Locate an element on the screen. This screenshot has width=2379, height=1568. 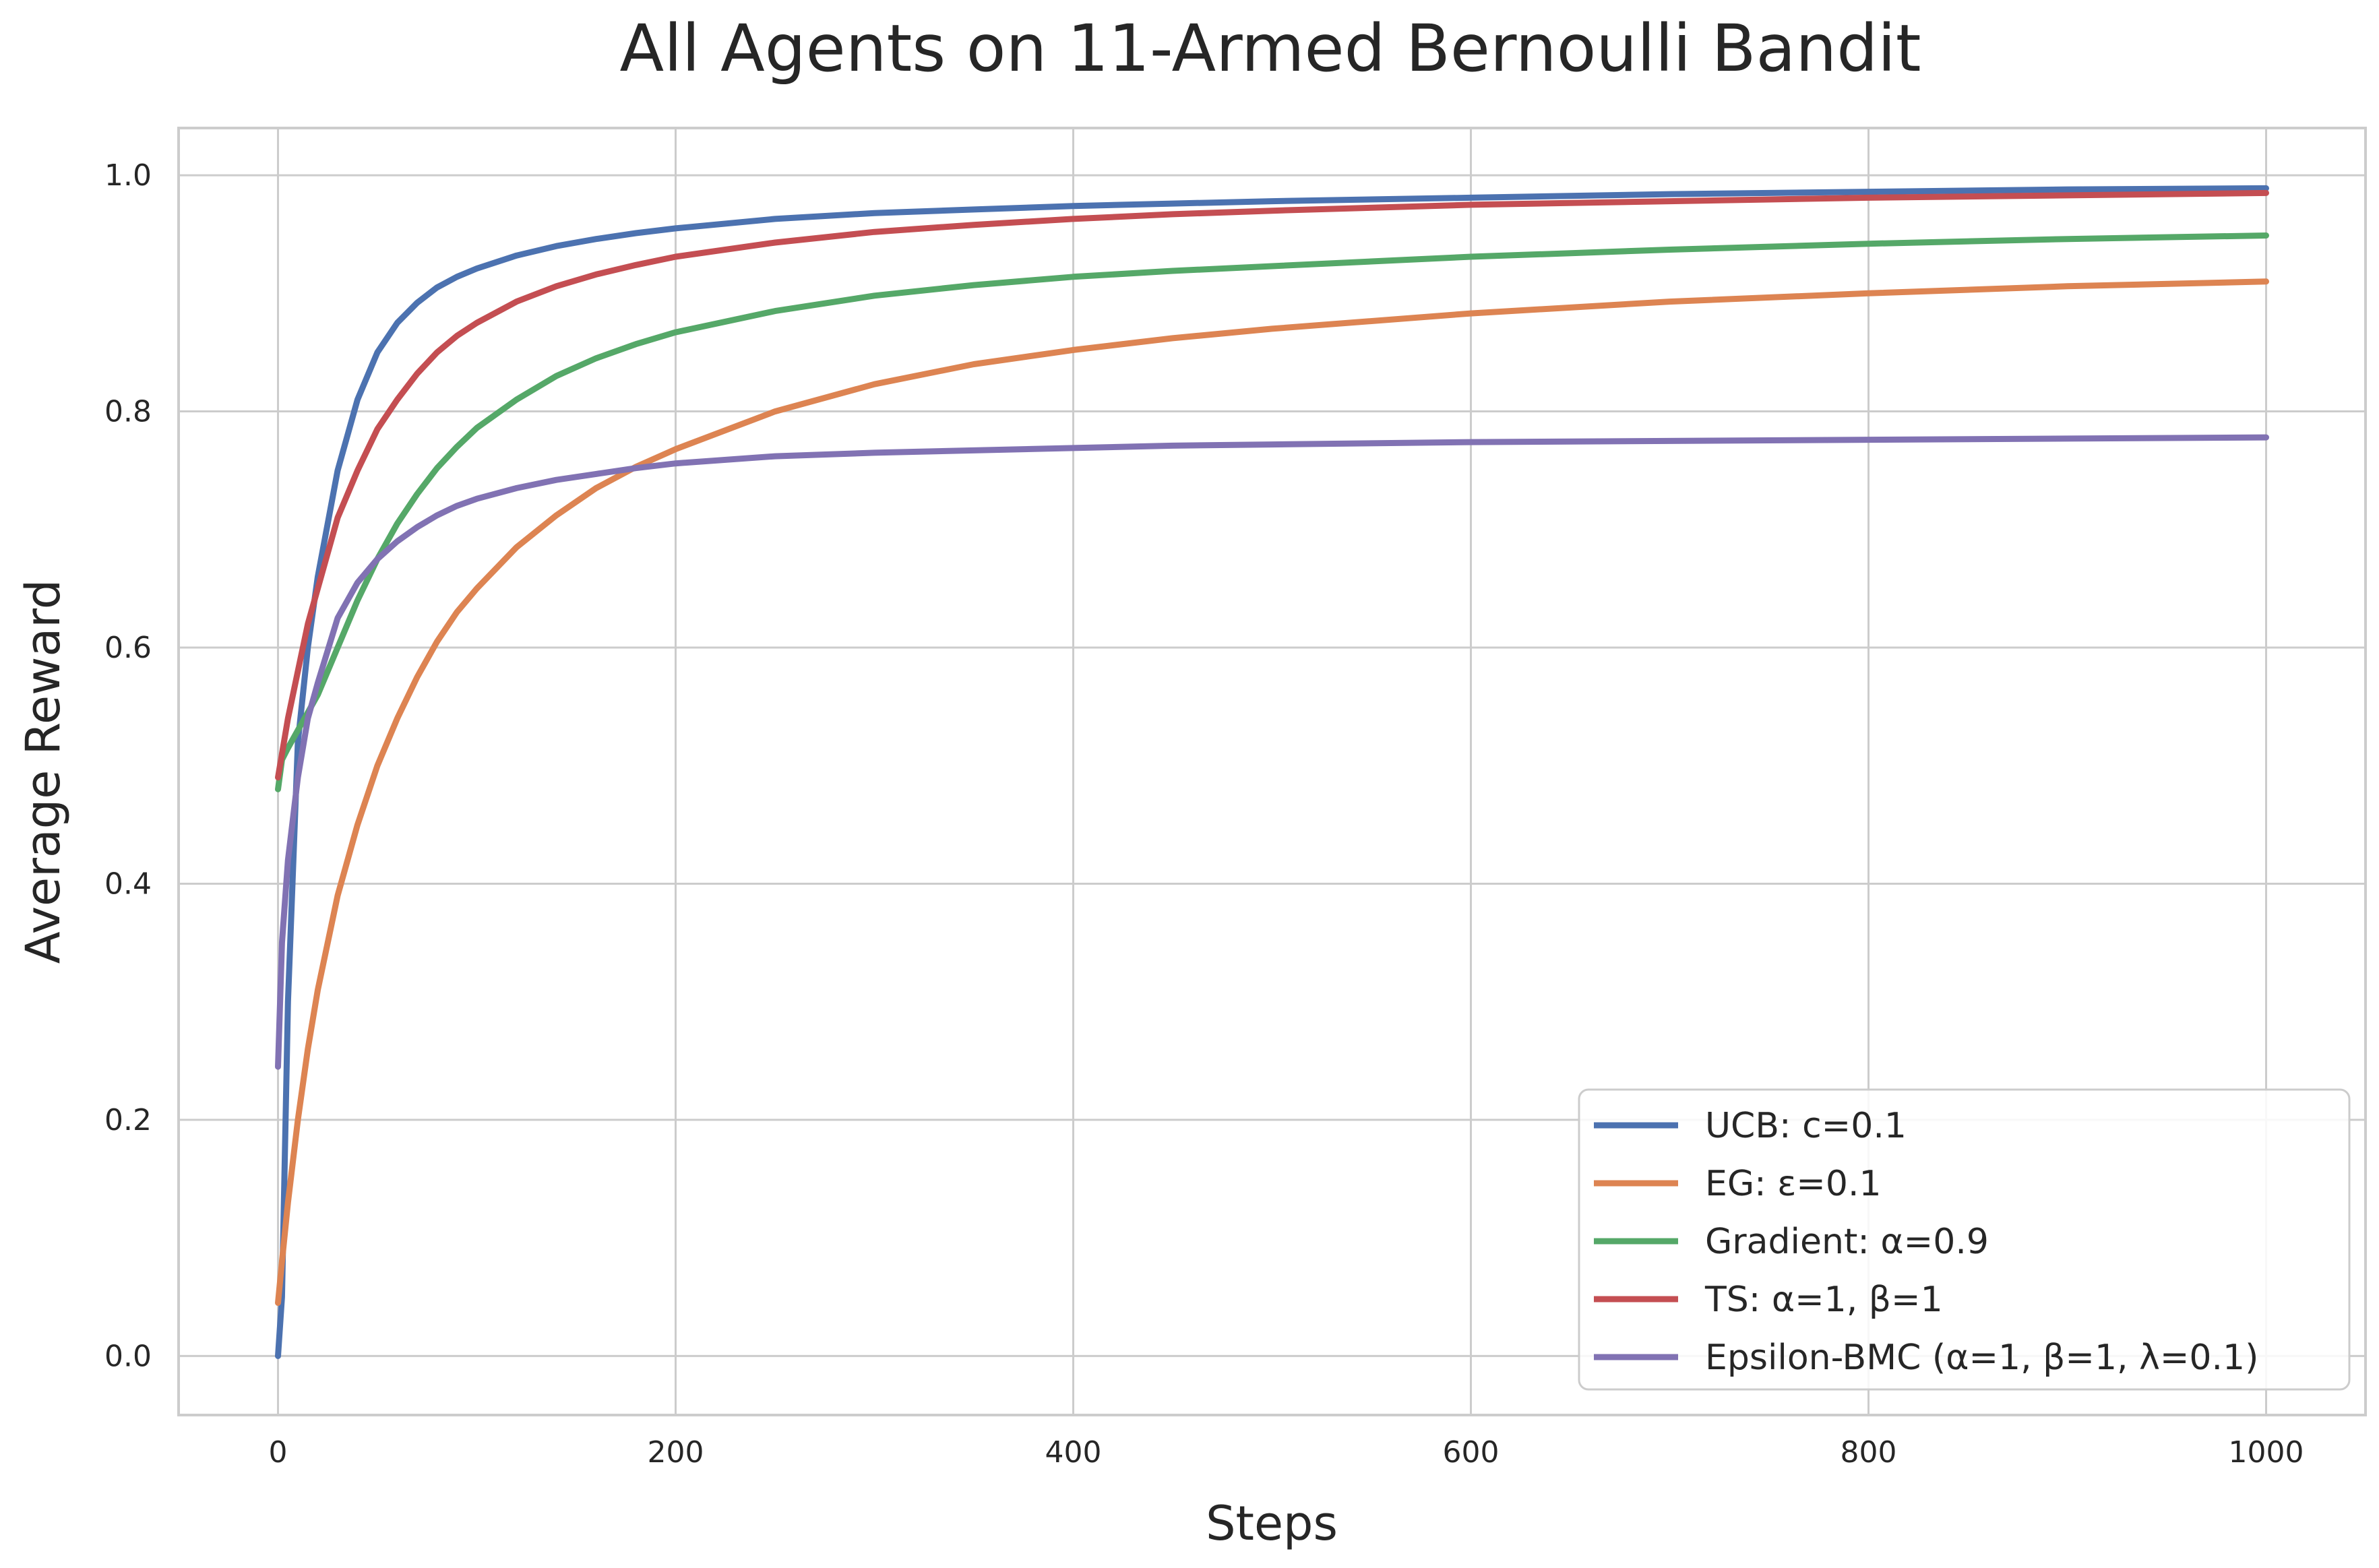
x-axis-ticks: 0 200 400 600 800 1000 is located at coordinates (1286, 1453).